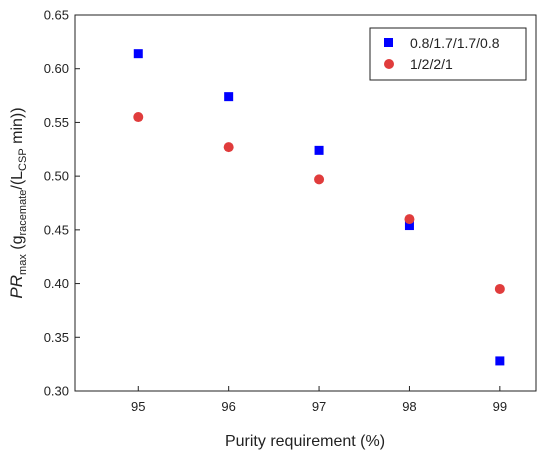  Describe the element at coordinates (56, 337) in the screenshot. I see `y-tick-label: 0.35` at that location.